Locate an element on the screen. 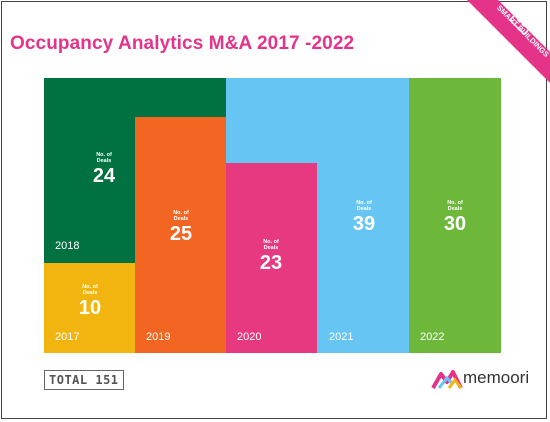  year-2019: 2019 is located at coordinates (158, 337).